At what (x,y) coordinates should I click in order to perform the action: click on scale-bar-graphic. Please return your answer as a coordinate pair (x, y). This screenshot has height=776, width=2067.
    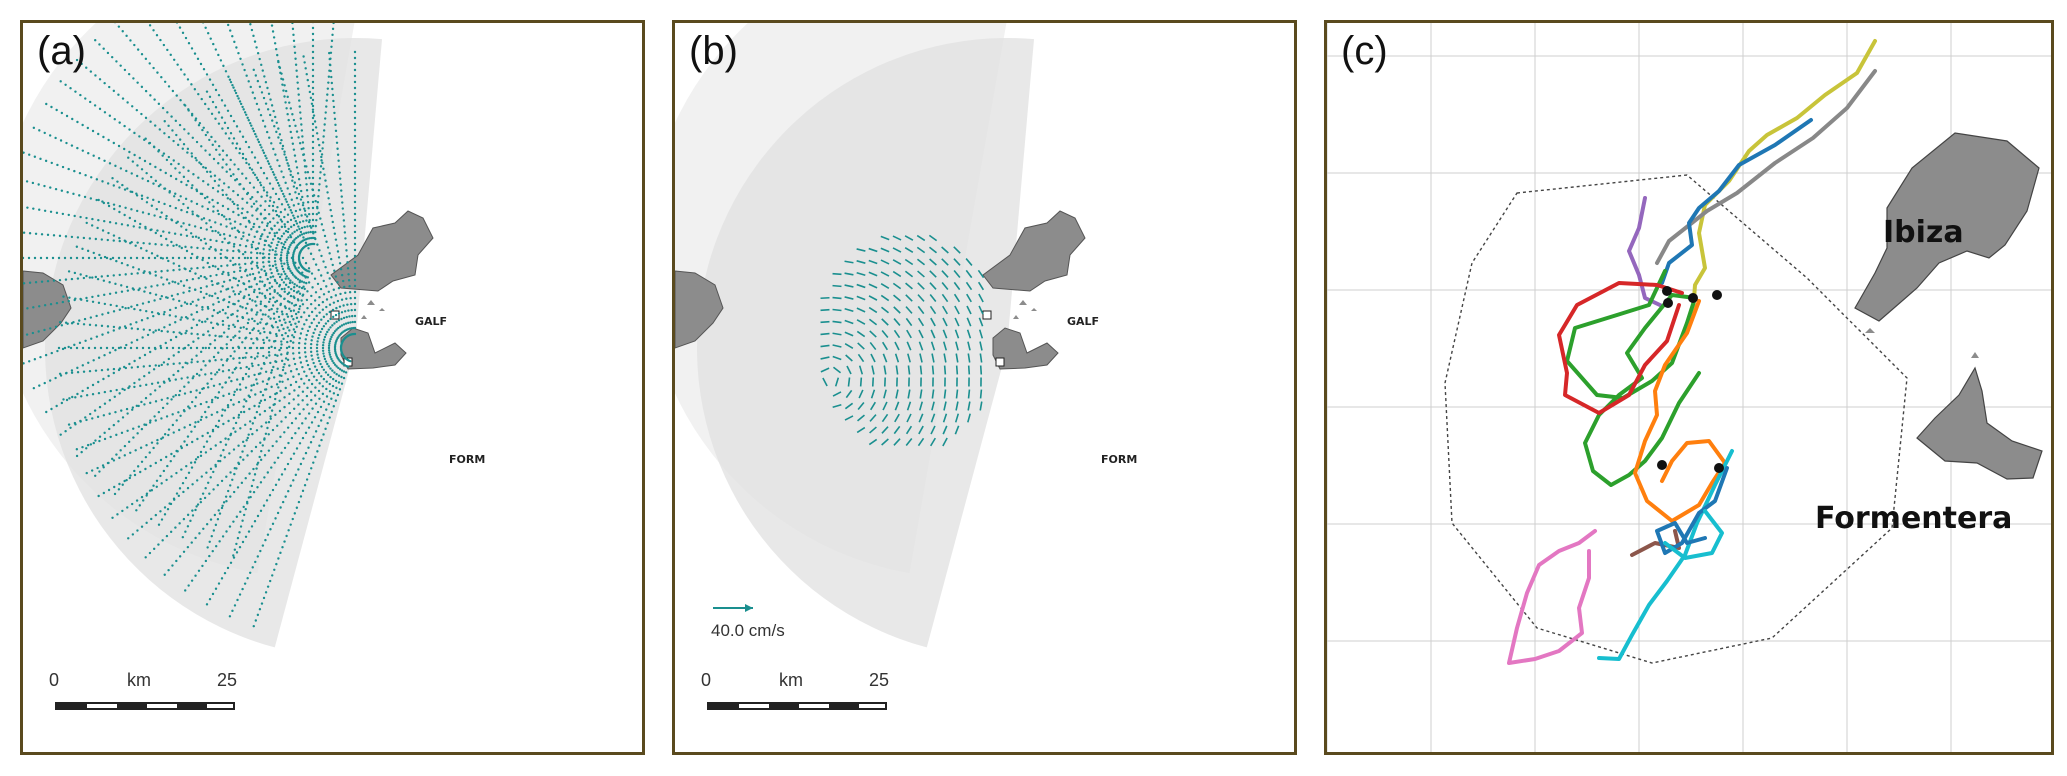
    Looking at the image, I should click on (145, 706).